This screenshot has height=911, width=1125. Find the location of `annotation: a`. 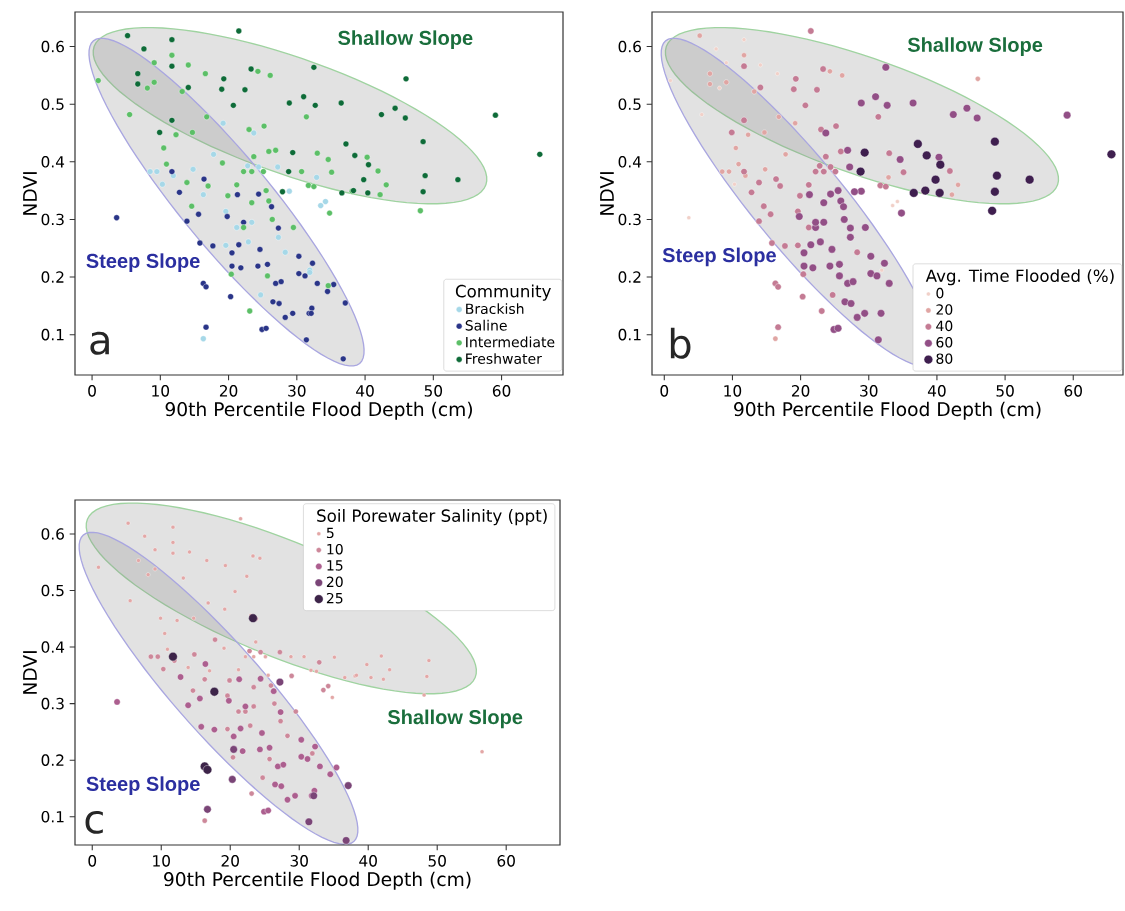

annotation: a is located at coordinates (99, 343).